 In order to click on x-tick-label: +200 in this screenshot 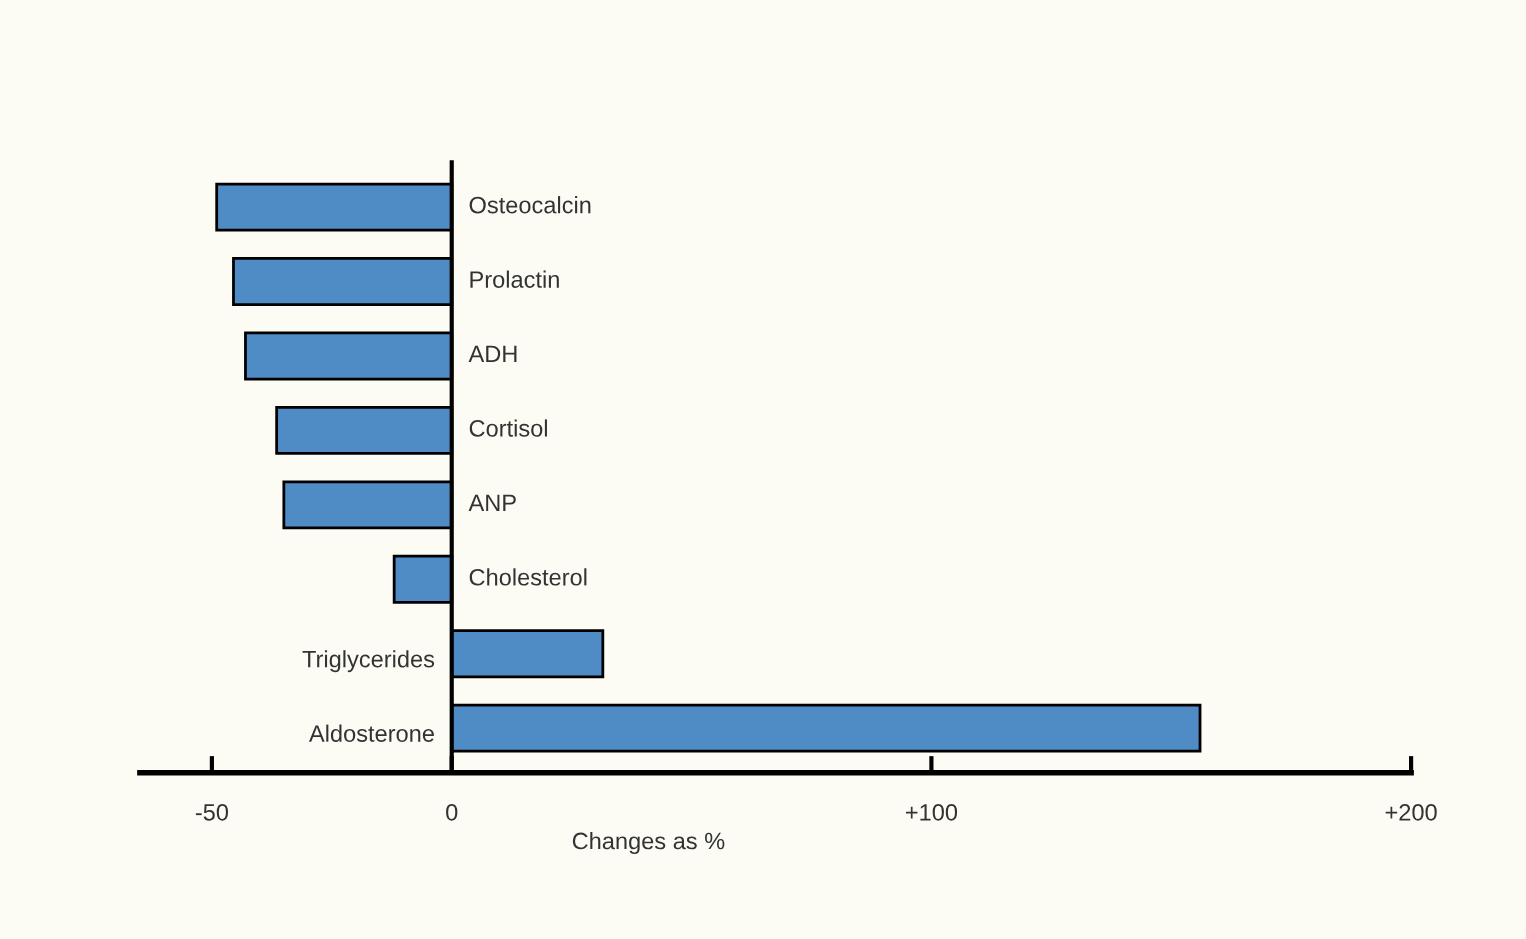, I will do `click(1411, 812)`.